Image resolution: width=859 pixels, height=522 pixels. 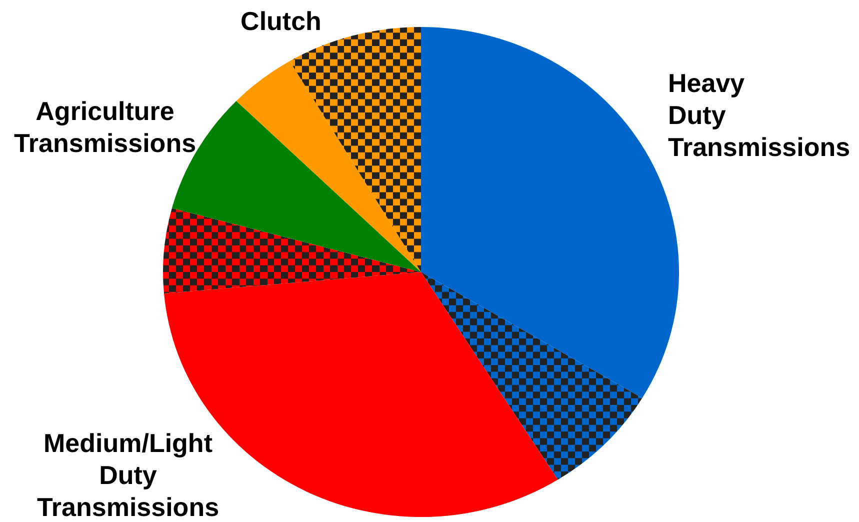 What do you see at coordinates (759, 115) in the screenshot?
I see `slice-label: Heavy Duty Transmissions` at bounding box center [759, 115].